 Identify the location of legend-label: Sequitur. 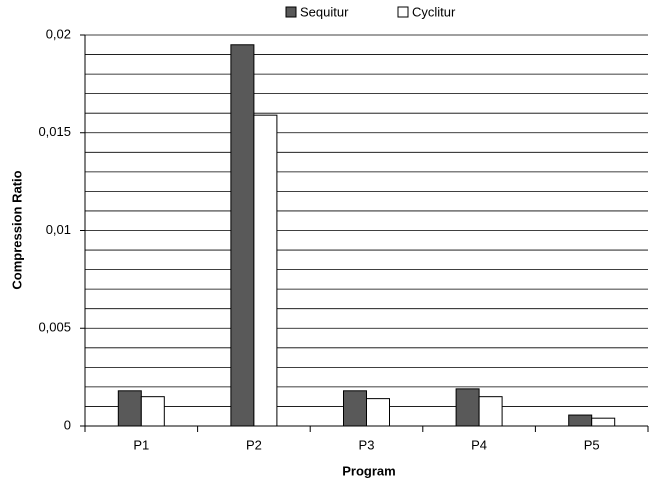
(324, 11).